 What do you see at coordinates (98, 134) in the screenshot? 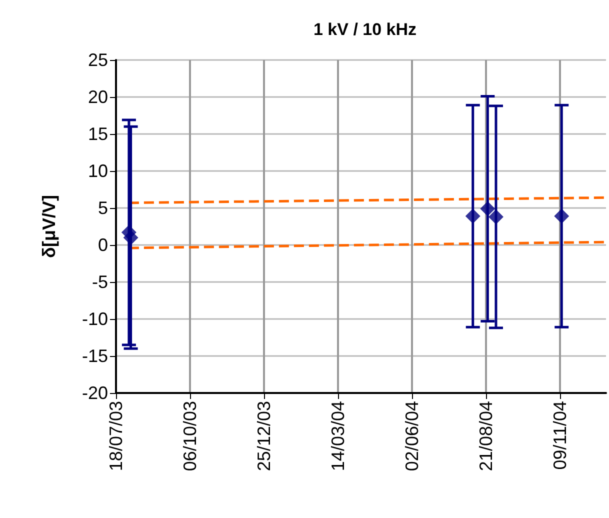
I see `y-tick-label: 15` at bounding box center [98, 134].